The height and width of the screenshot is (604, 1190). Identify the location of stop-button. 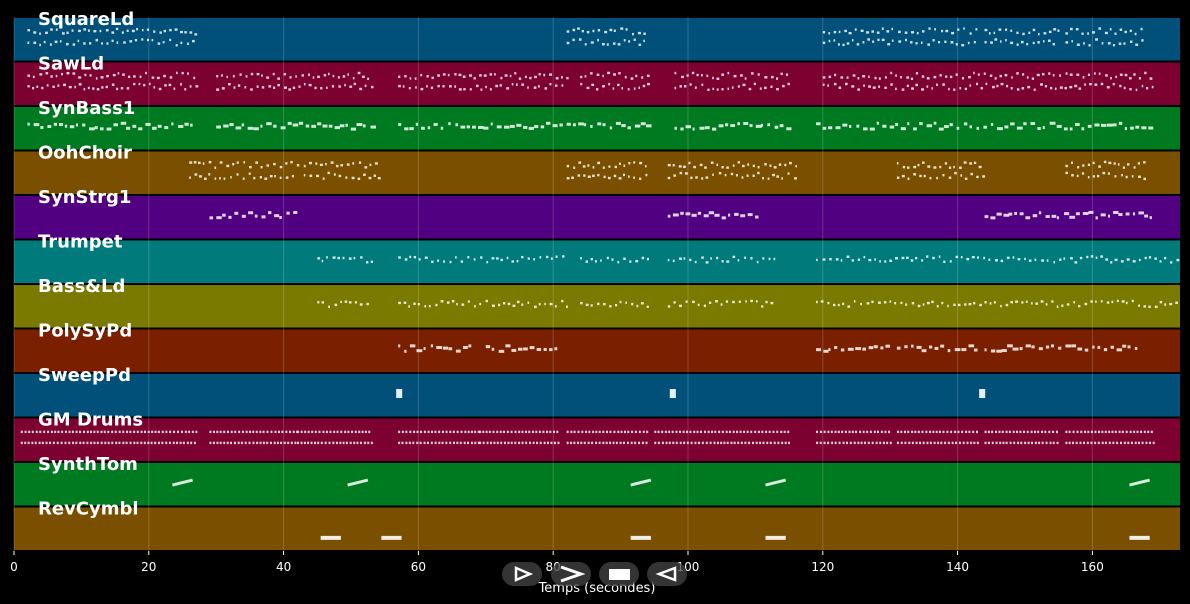
(619, 574).